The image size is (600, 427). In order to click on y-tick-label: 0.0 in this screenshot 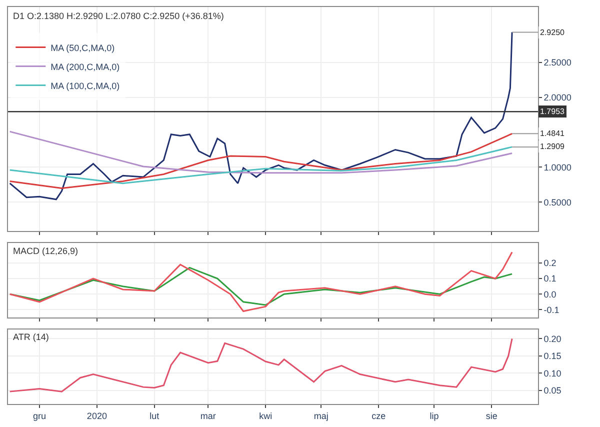, I will do `click(550, 294)`.